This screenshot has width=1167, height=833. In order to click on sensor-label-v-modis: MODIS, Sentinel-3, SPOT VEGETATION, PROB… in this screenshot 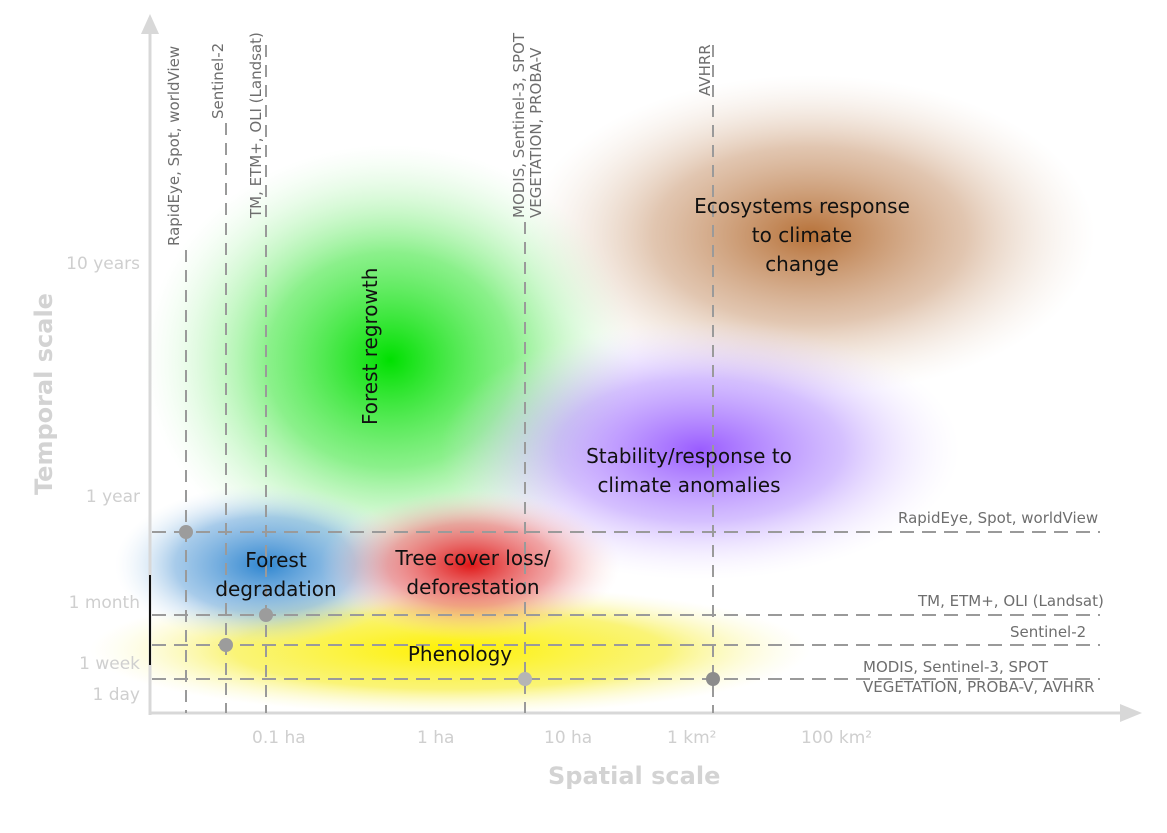, I will do `click(527, 125)`.